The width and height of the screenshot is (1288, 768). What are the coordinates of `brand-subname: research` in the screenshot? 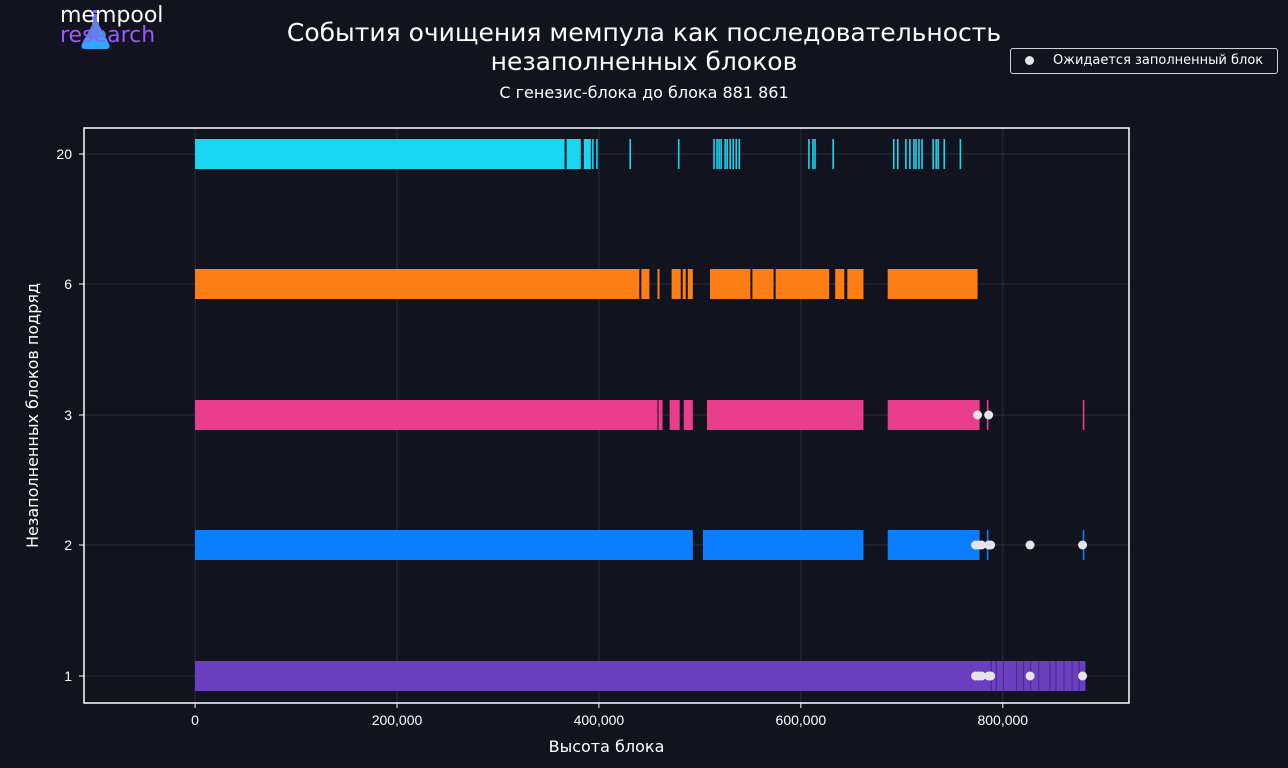 It's located at (108, 35).